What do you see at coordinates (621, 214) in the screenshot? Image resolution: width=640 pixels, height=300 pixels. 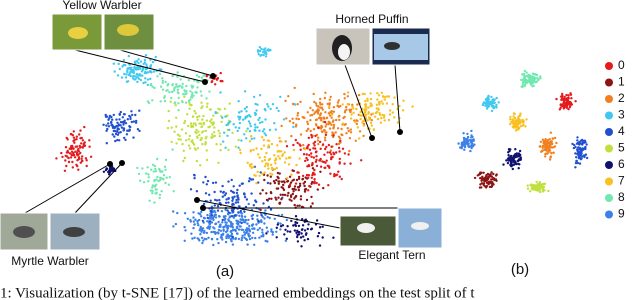 I see `legend-label: 9` at bounding box center [621, 214].